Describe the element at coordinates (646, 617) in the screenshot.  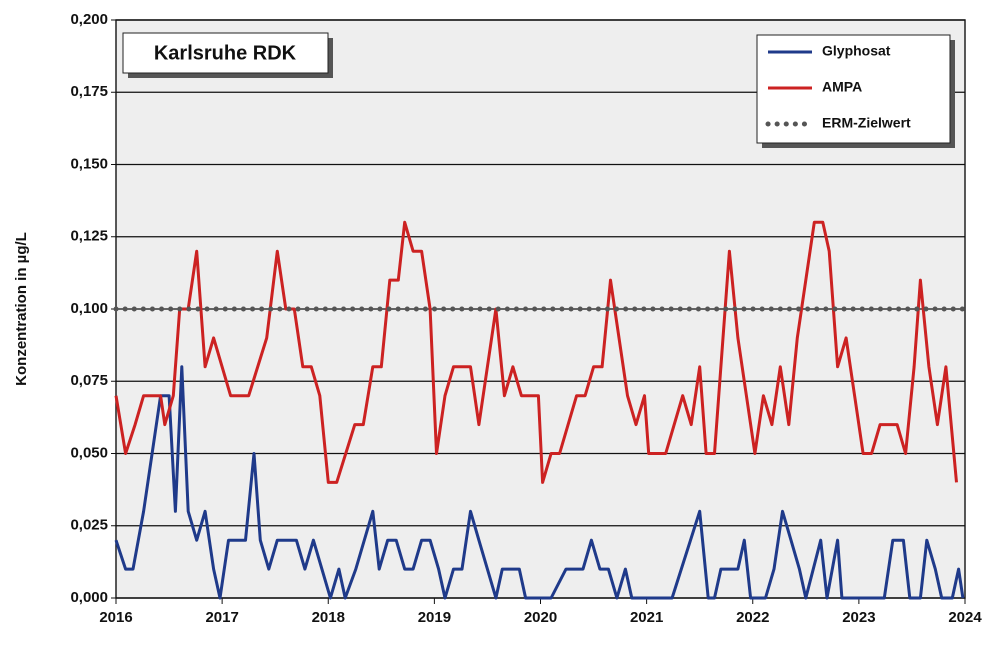
I see `x-tick-label: 2021` at that location.